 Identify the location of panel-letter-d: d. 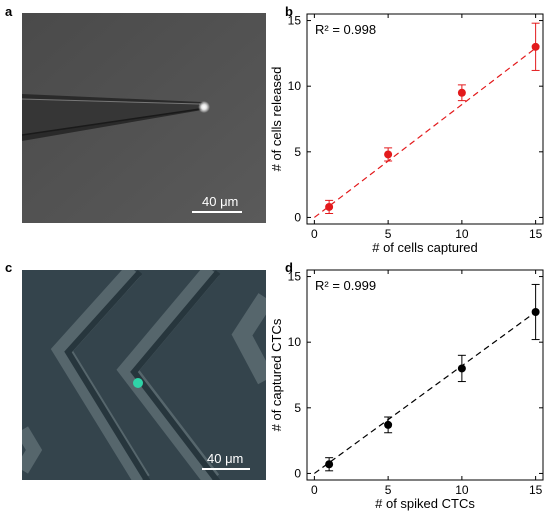
(289, 267).